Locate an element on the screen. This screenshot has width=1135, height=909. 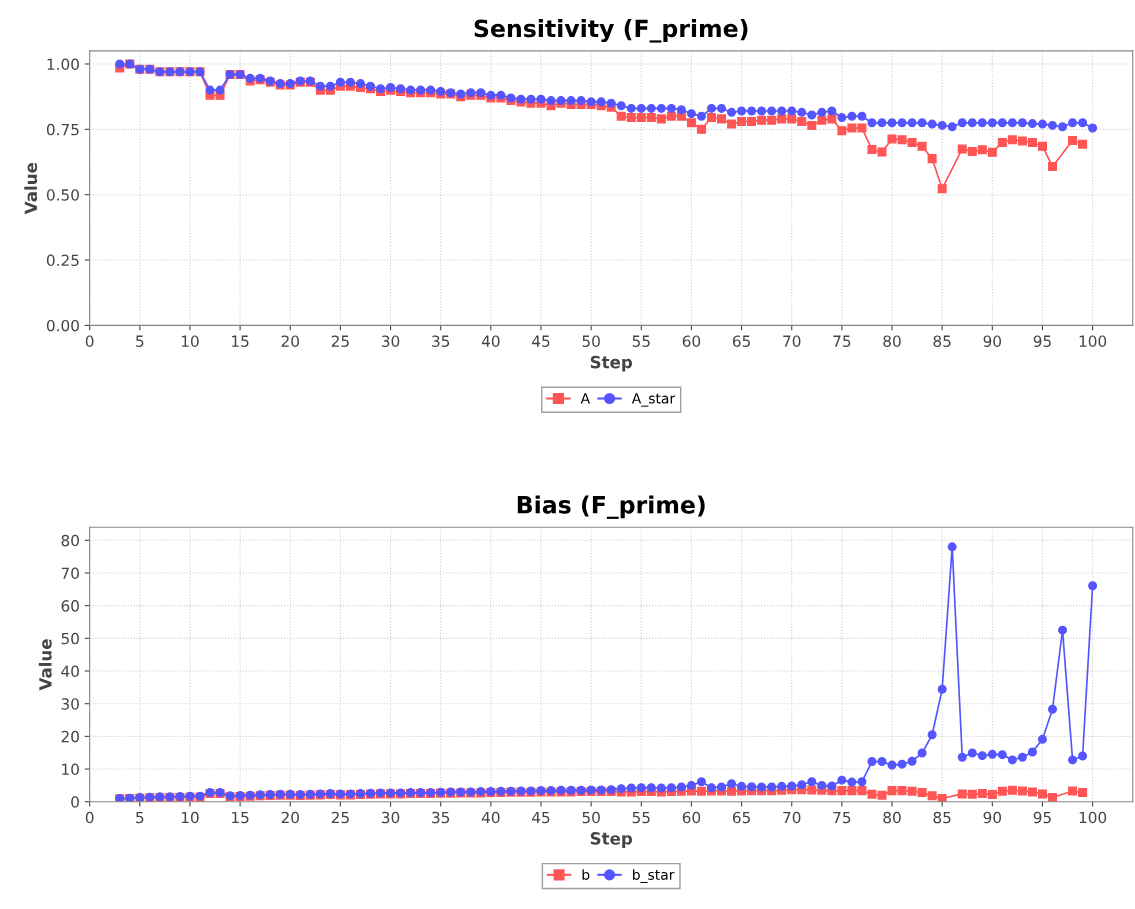
legend-label: b_star is located at coordinates (654, 876).